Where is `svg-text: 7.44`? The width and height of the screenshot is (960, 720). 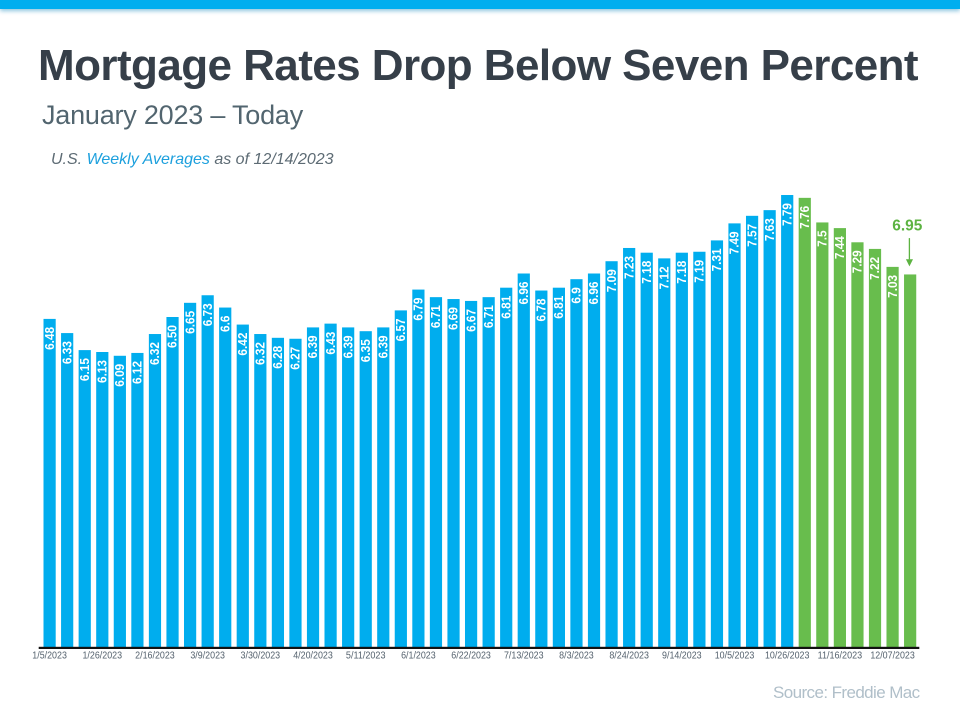
svg-text: 7.44 is located at coordinates (840, 247).